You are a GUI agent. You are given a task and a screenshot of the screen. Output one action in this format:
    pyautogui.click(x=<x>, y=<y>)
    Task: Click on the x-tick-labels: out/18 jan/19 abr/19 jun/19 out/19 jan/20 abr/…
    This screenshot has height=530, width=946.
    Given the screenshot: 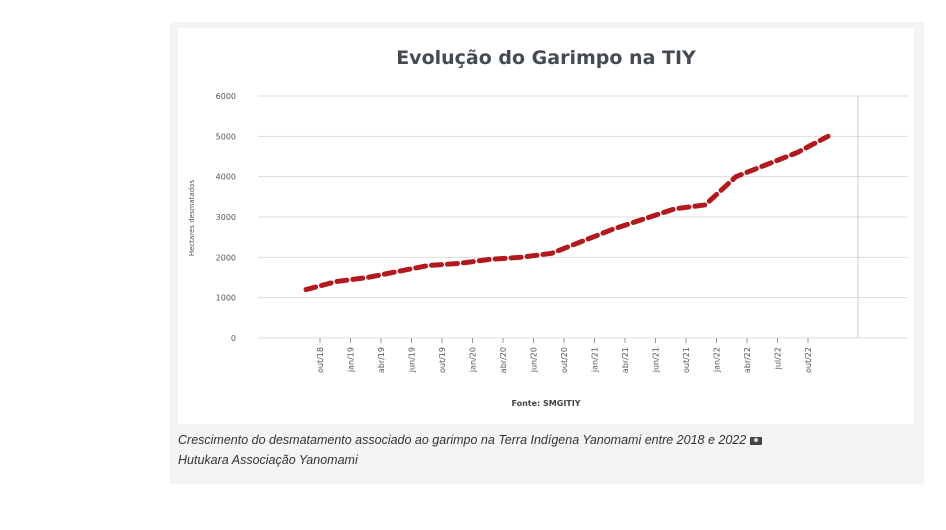 What is the action you would take?
    pyautogui.click(x=564, y=355)
    